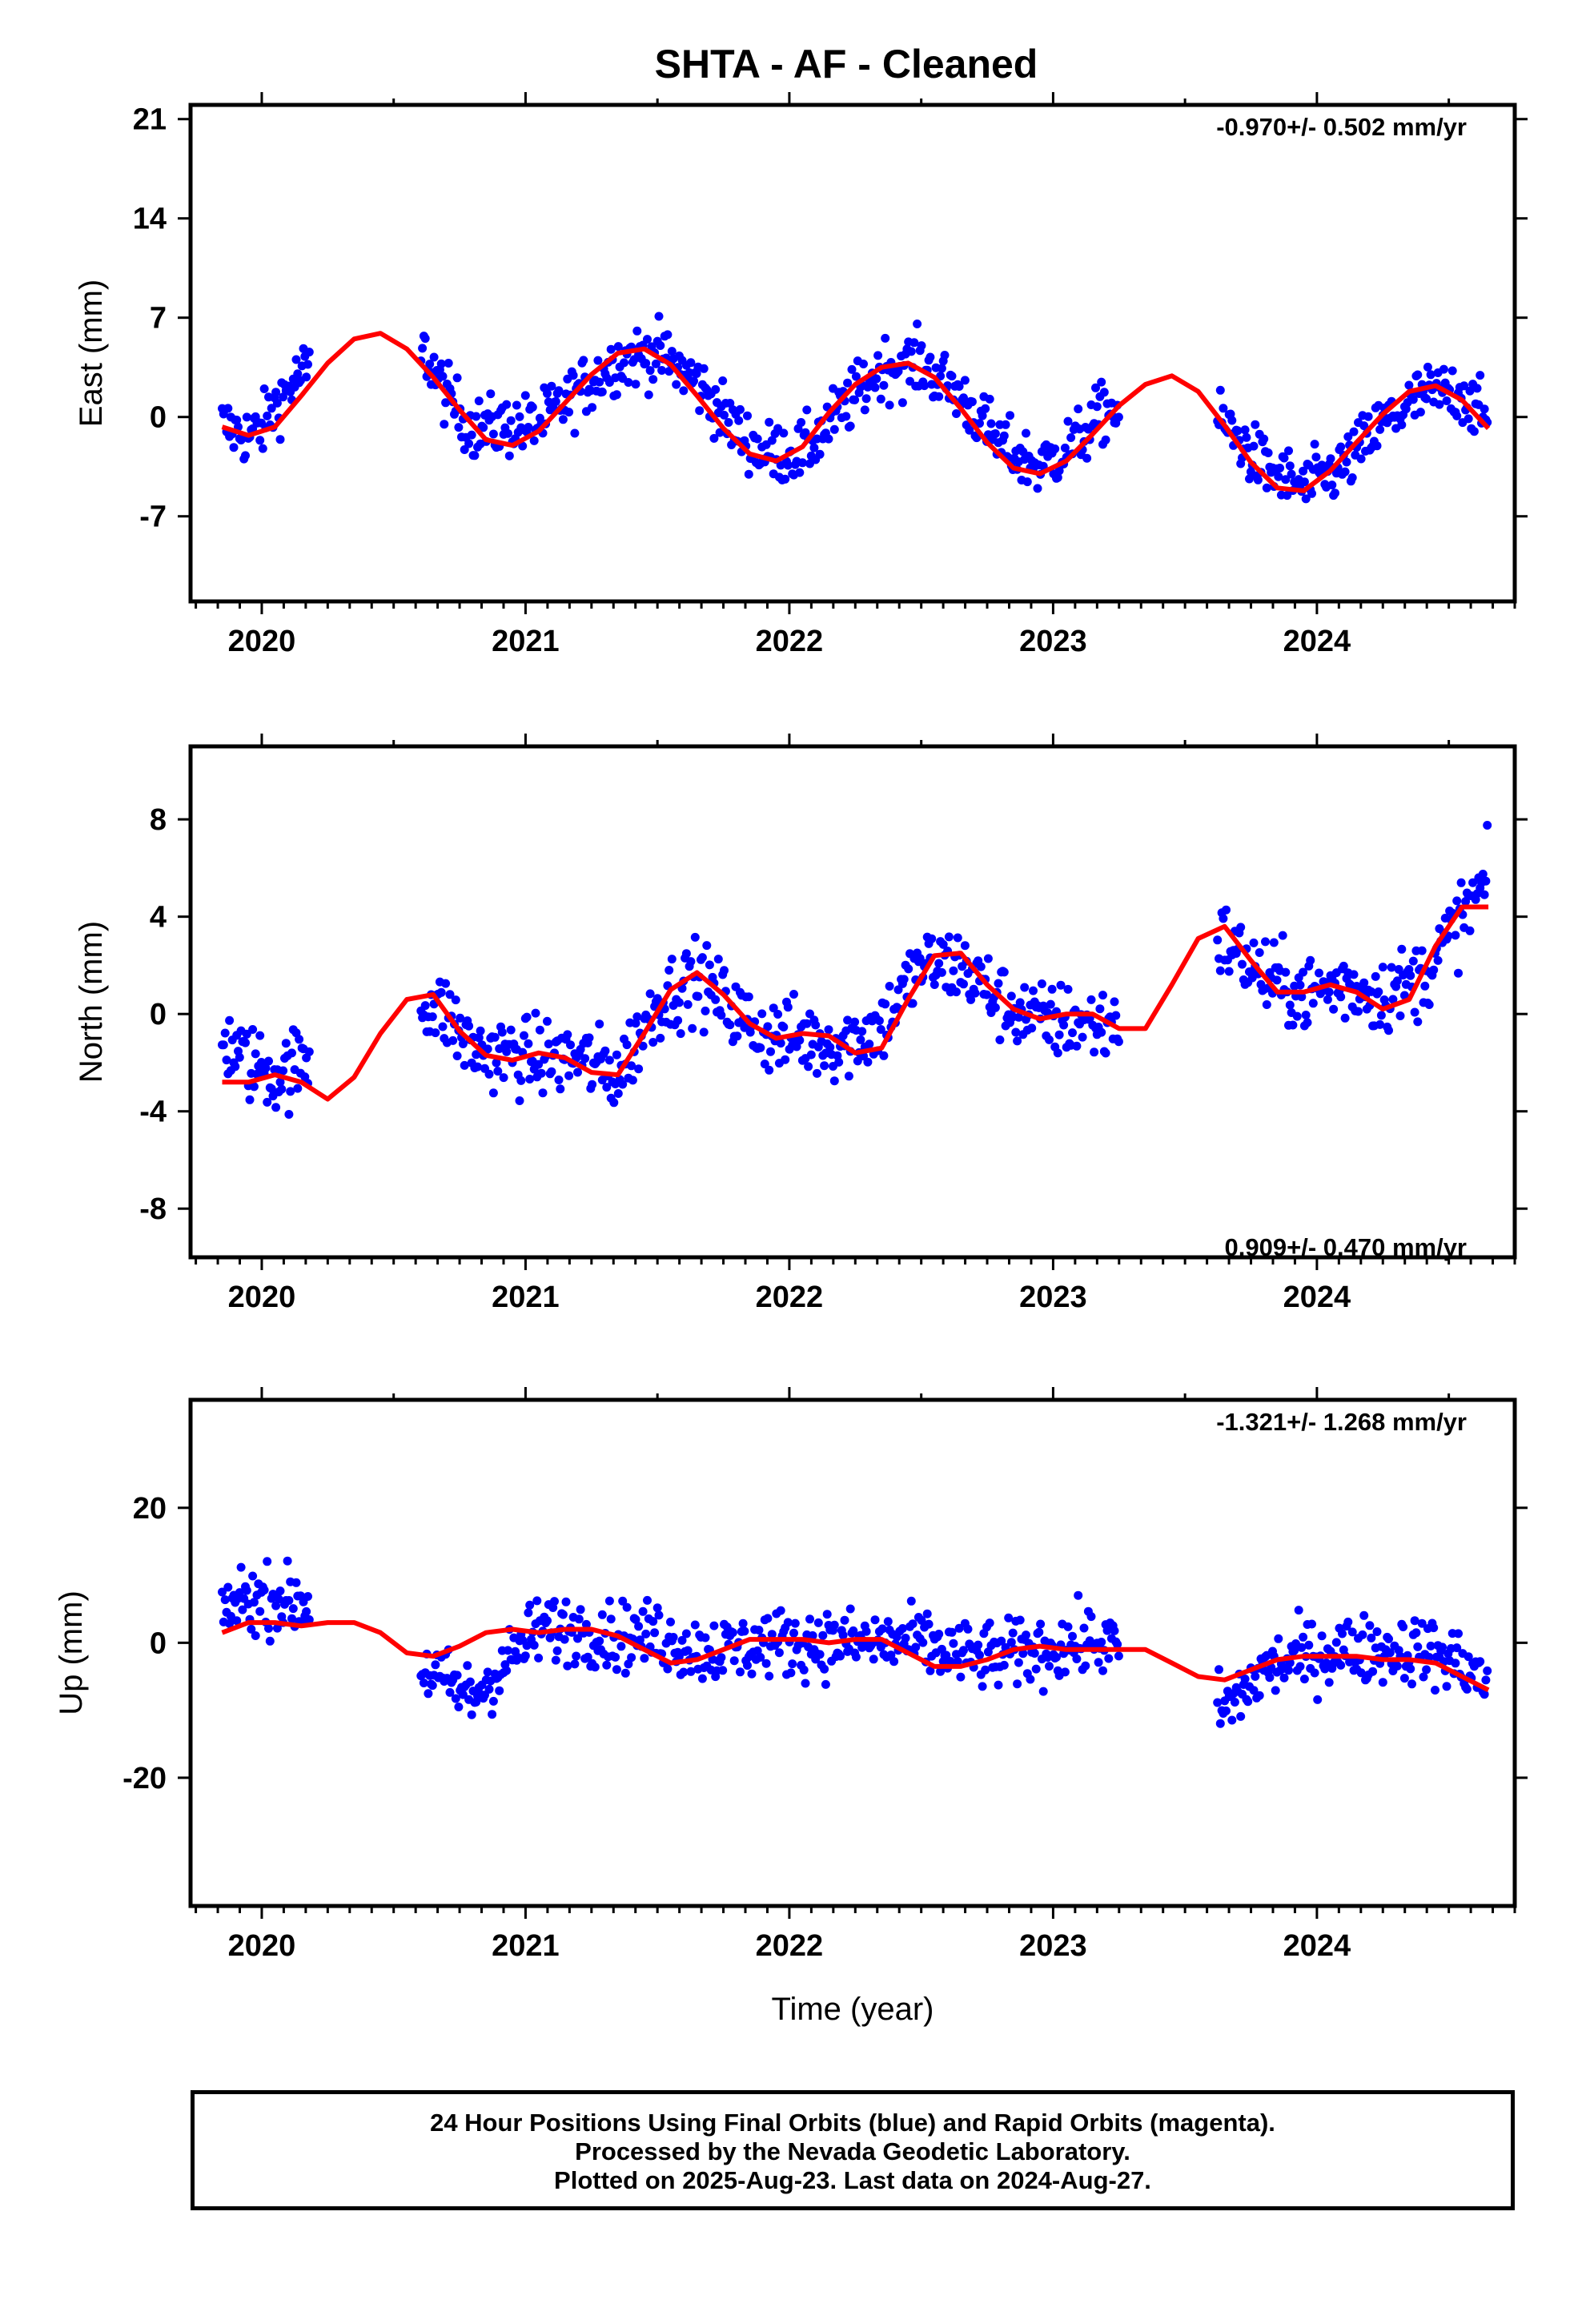 The width and height of the screenshot is (1582, 2324). What do you see at coordinates (856, 412) in the screenshot?
I see `fit-line` at bounding box center [856, 412].